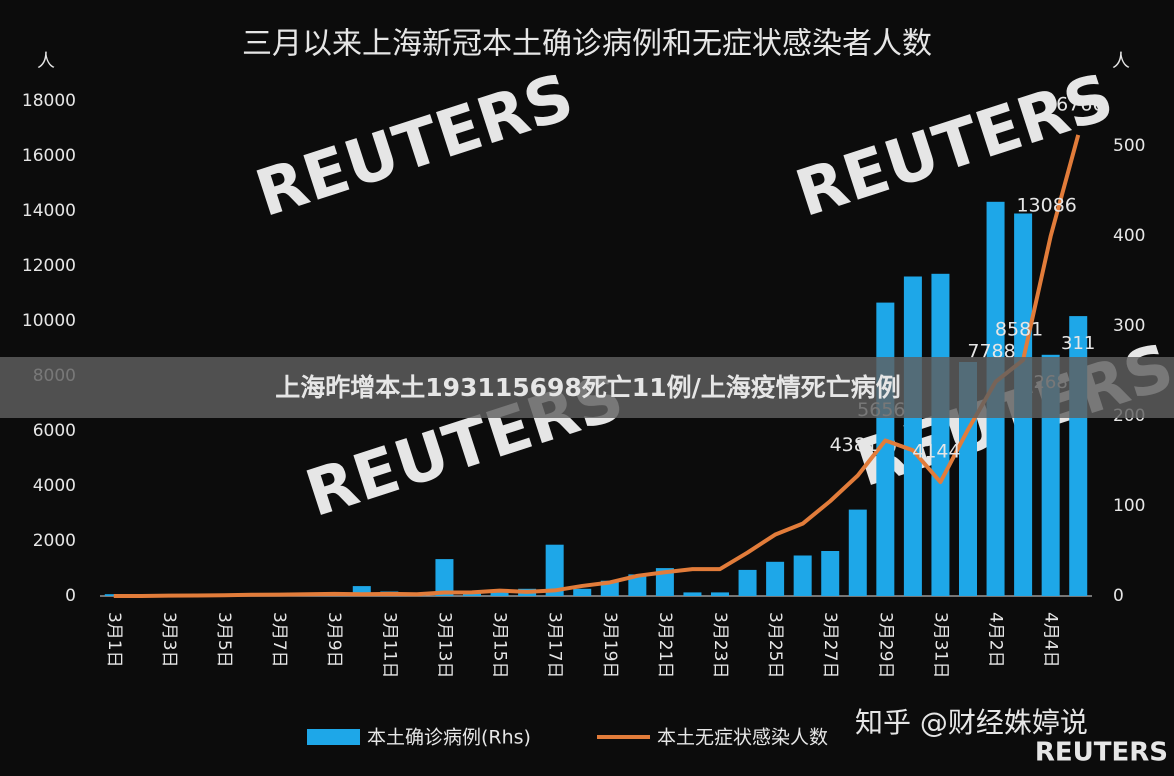 The height and width of the screenshot is (776, 1174). What do you see at coordinates (334, 640) in the screenshot?
I see `x-tick-label: 3月9日` at bounding box center [334, 640].